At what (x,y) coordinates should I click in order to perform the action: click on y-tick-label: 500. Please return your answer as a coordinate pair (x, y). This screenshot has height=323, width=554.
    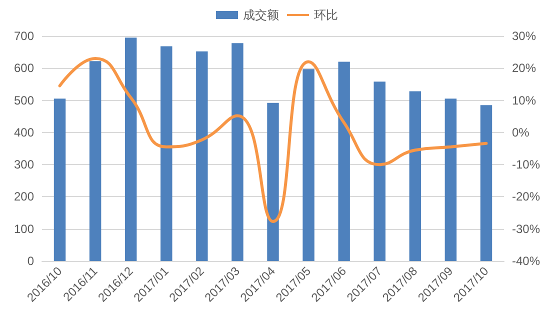
    Looking at the image, I should click on (24, 100).